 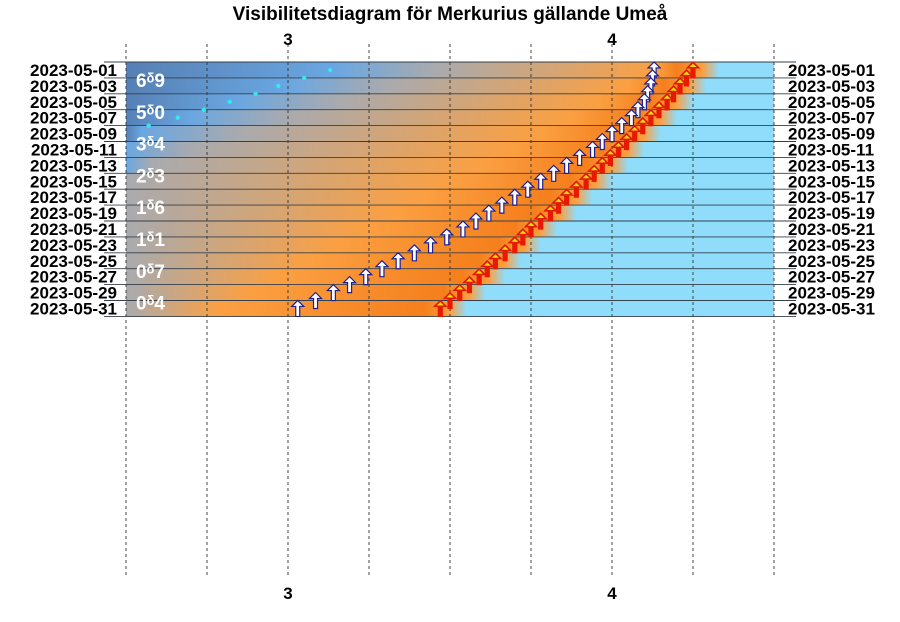 I want to click on date-label-right: 2023-05-05, so click(x=831, y=102).